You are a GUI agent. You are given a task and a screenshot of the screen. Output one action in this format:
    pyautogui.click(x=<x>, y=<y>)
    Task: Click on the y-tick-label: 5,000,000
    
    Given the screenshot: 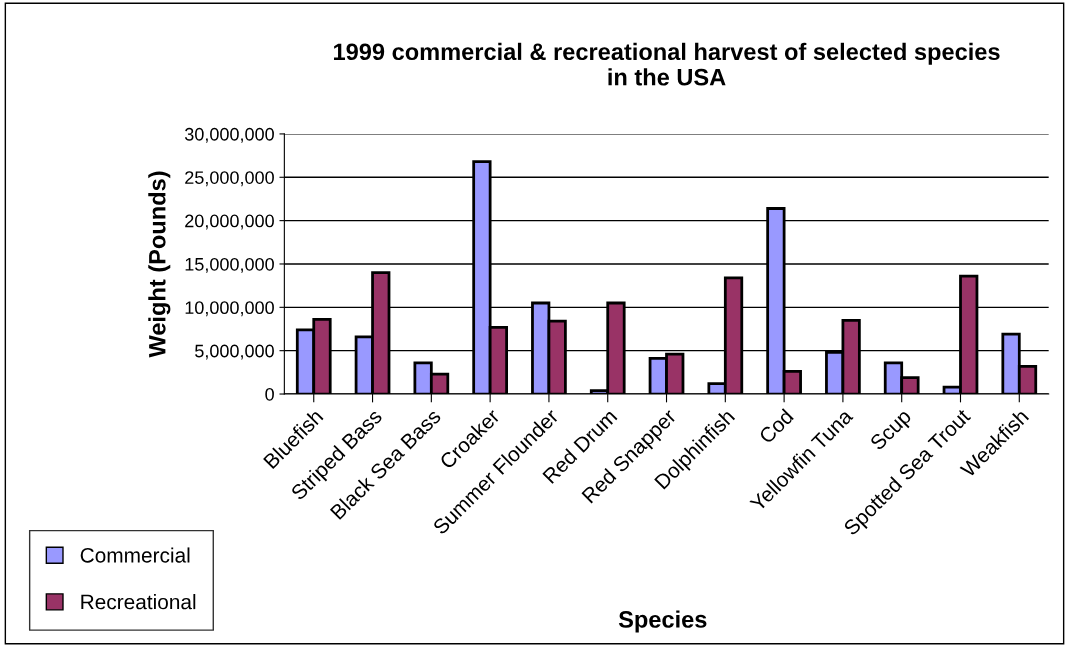 What is the action you would take?
    pyautogui.click(x=234, y=352)
    